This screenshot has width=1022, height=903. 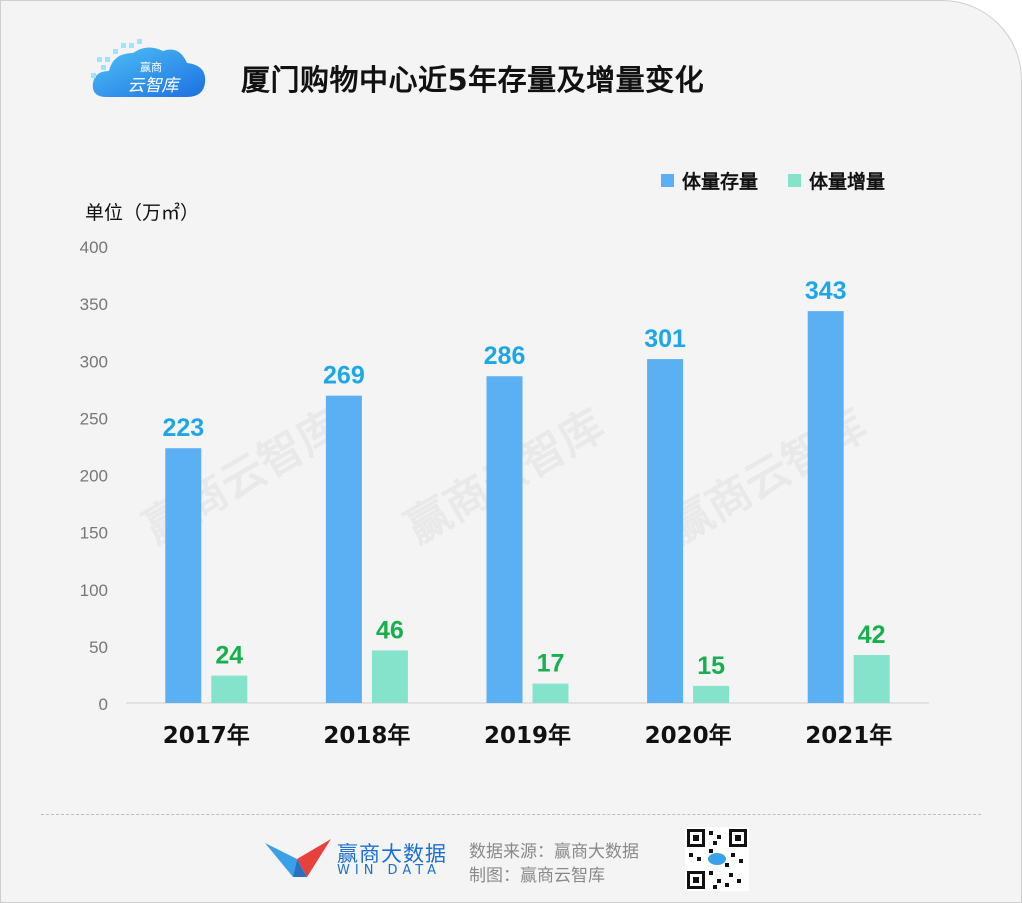 I want to click on svg-text: 云智库, so click(x=155, y=86).